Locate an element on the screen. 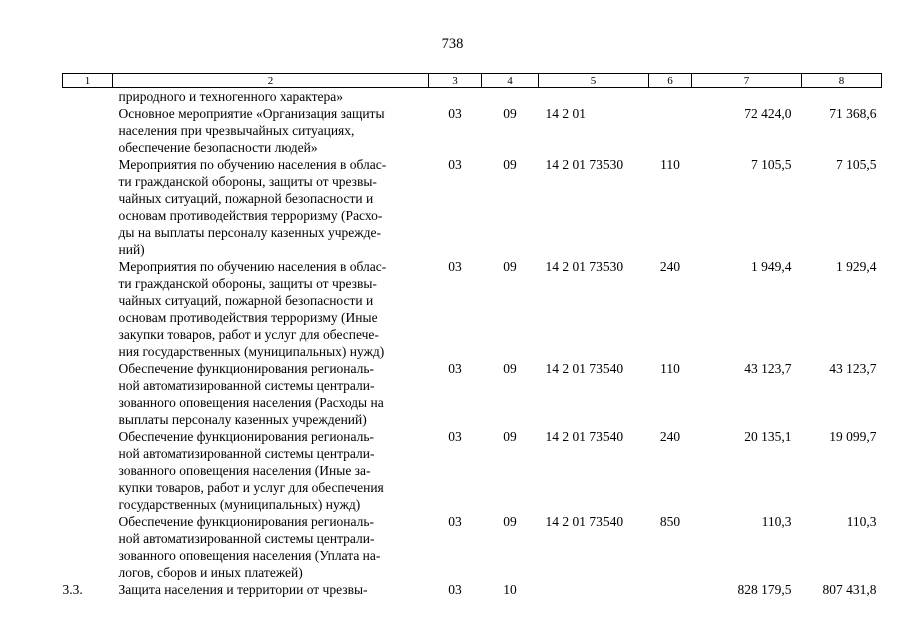 This screenshot has width=905, height=640. header-cell-4: 4 is located at coordinates (510, 80).